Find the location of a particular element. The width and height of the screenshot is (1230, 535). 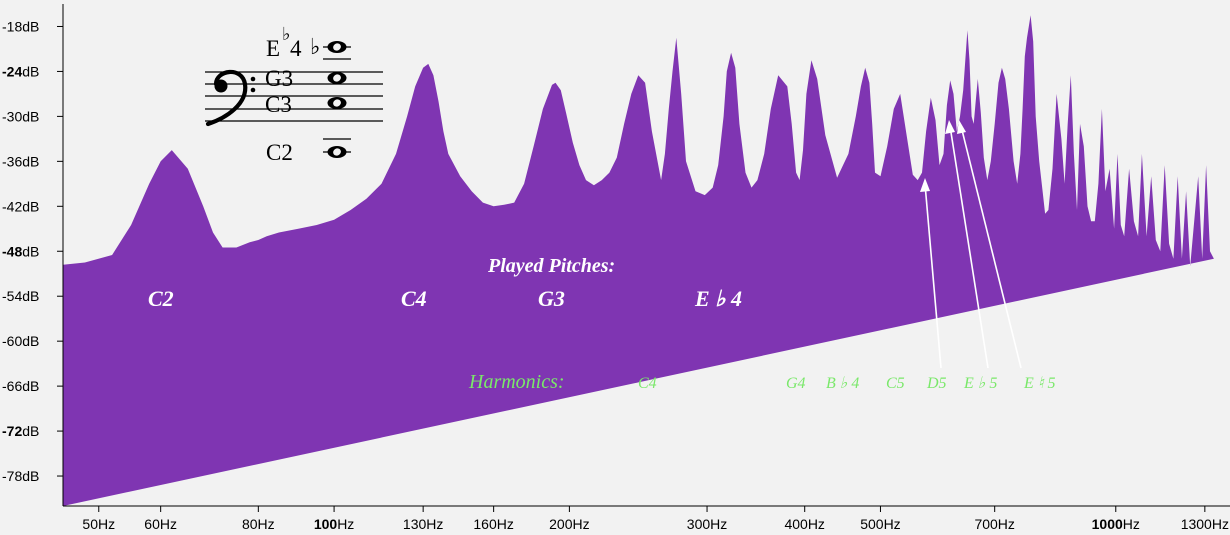

harmonic-eb5: E ♭ 5 is located at coordinates (980, 383).